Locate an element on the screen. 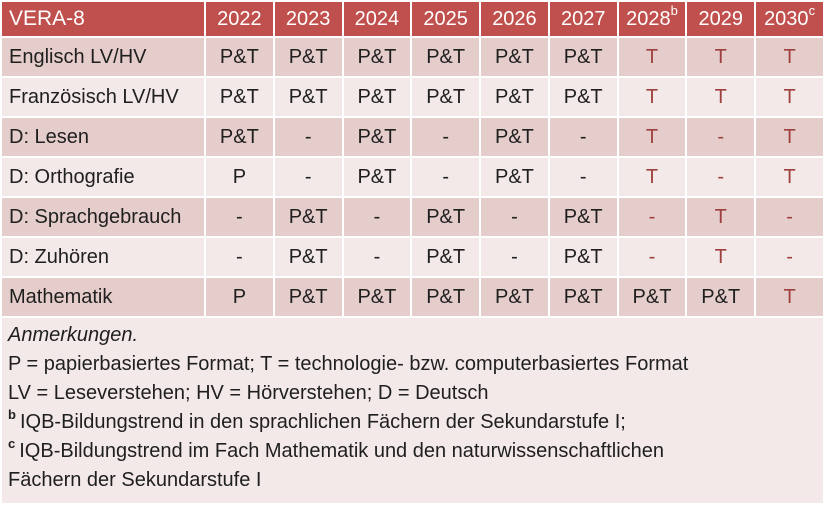  table-row: D: Orthografie P - P&T - P&T - T - T is located at coordinates (412, 177).